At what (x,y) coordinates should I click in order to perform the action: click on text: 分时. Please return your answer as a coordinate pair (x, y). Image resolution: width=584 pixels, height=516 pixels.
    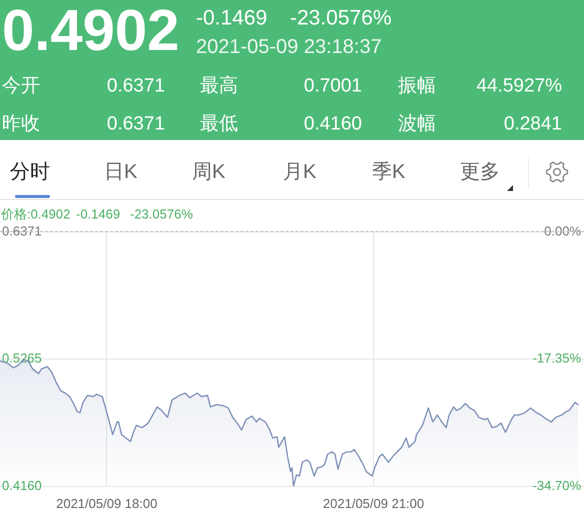
    Looking at the image, I should click on (30, 172).